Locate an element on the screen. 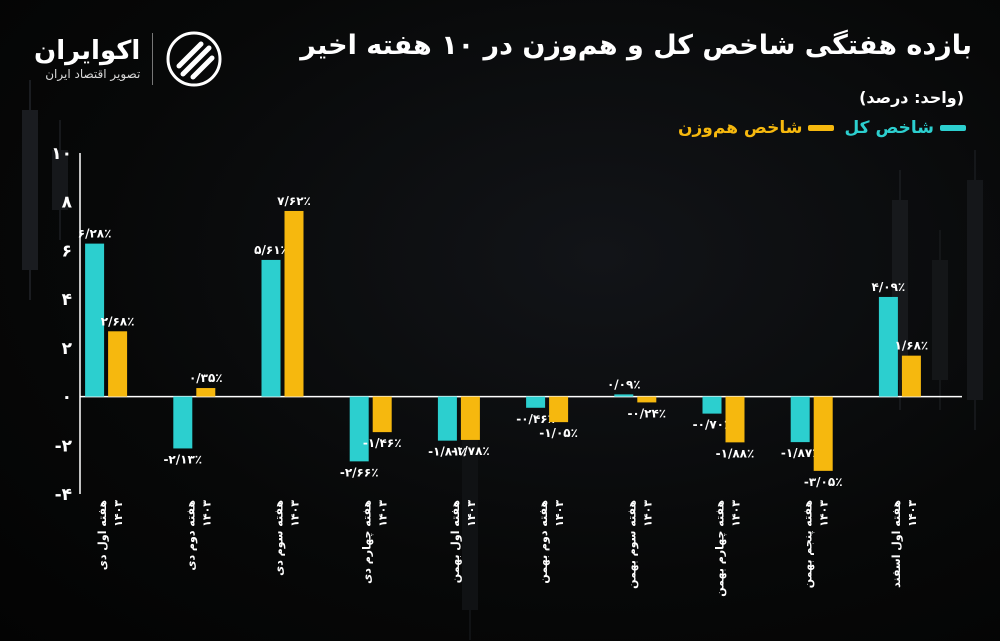 This screenshot has height=641, width=1000. category-label-week: هفته چهارم بهمن is located at coordinates (720, 548).